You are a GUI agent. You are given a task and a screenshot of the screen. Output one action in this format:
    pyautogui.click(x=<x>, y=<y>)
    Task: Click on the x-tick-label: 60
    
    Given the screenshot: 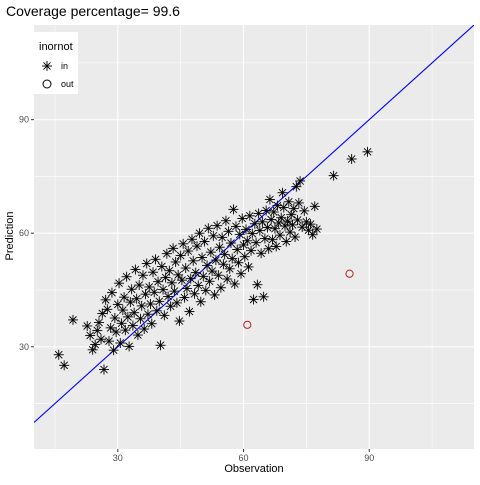 What is the action you would take?
    pyautogui.click(x=244, y=458)
    